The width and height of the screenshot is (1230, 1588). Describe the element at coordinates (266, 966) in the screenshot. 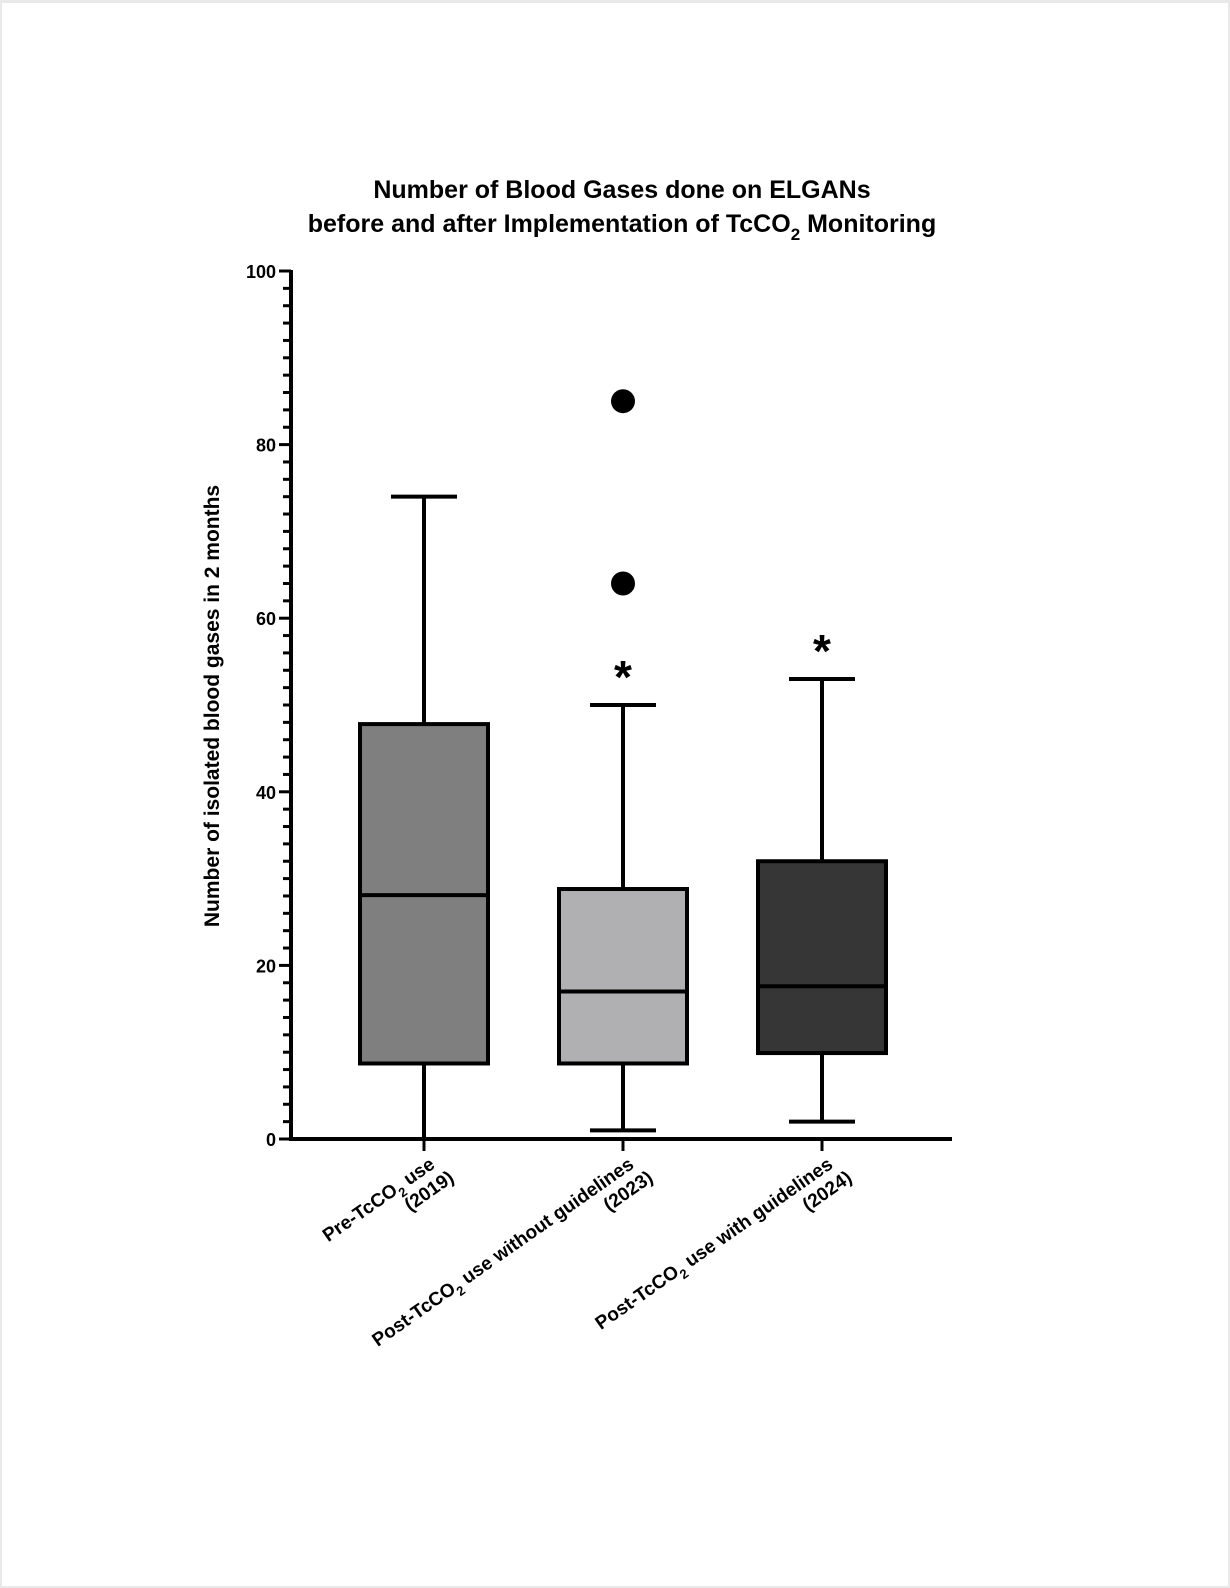

I see `y-tick-label: 20` at that location.